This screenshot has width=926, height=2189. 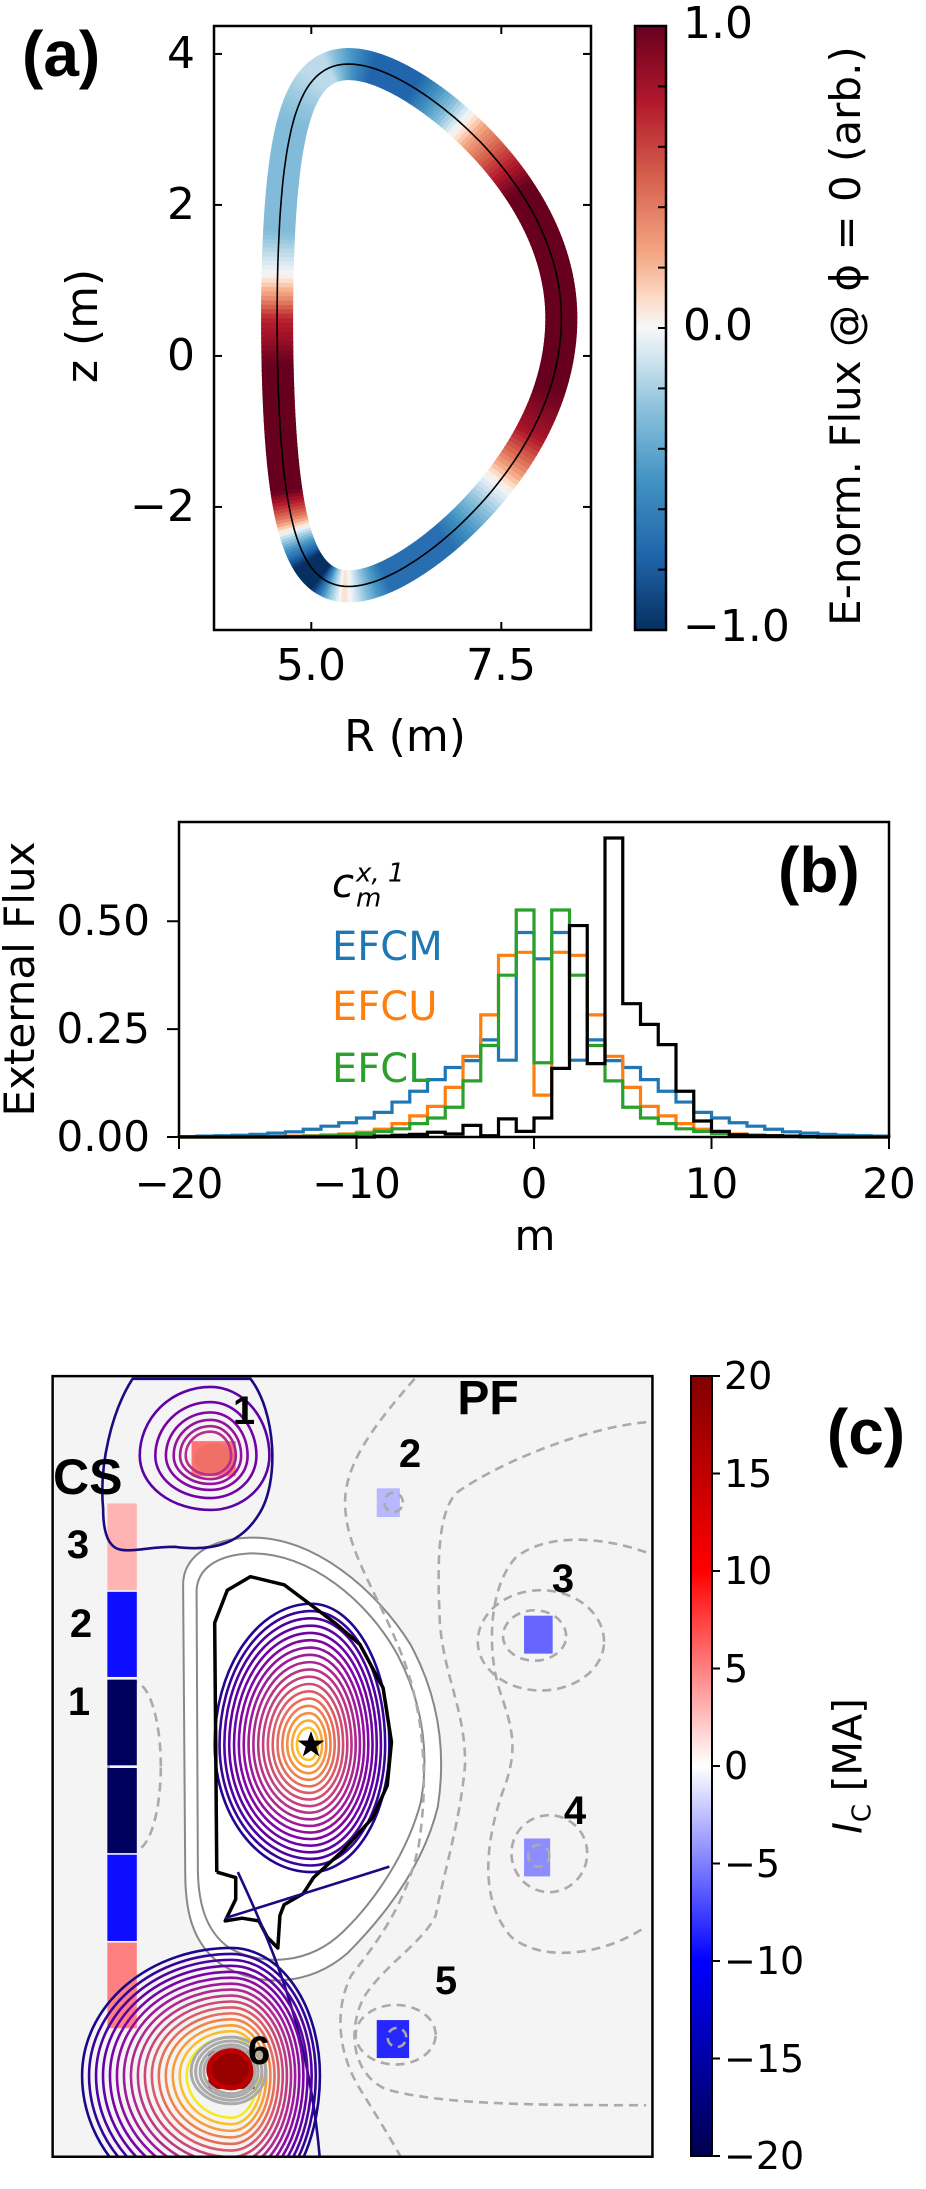 I want to click on pf-coil-label: 3, so click(x=563, y=1579).